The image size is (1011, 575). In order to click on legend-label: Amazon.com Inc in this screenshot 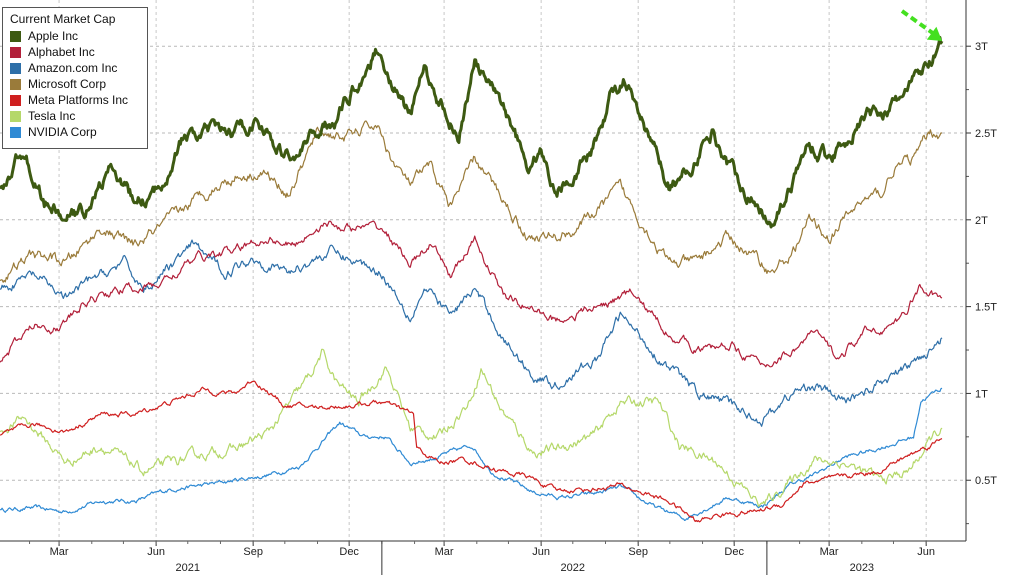, I will do `click(73, 68)`.